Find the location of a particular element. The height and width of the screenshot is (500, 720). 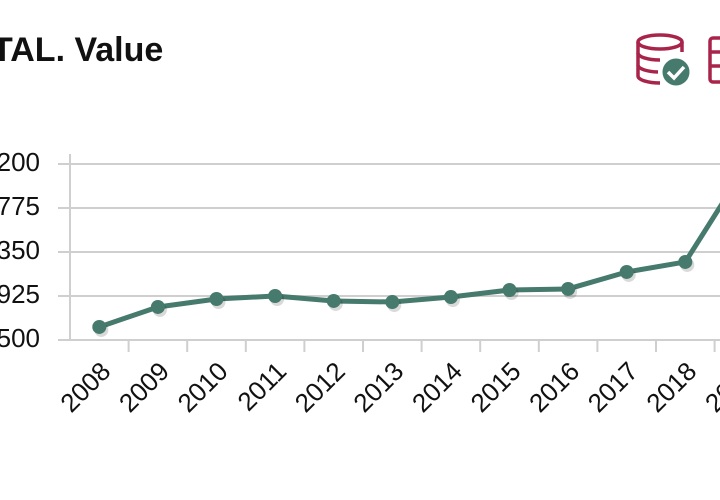

x-tick-label: 2017 is located at coordinates (613, 387).